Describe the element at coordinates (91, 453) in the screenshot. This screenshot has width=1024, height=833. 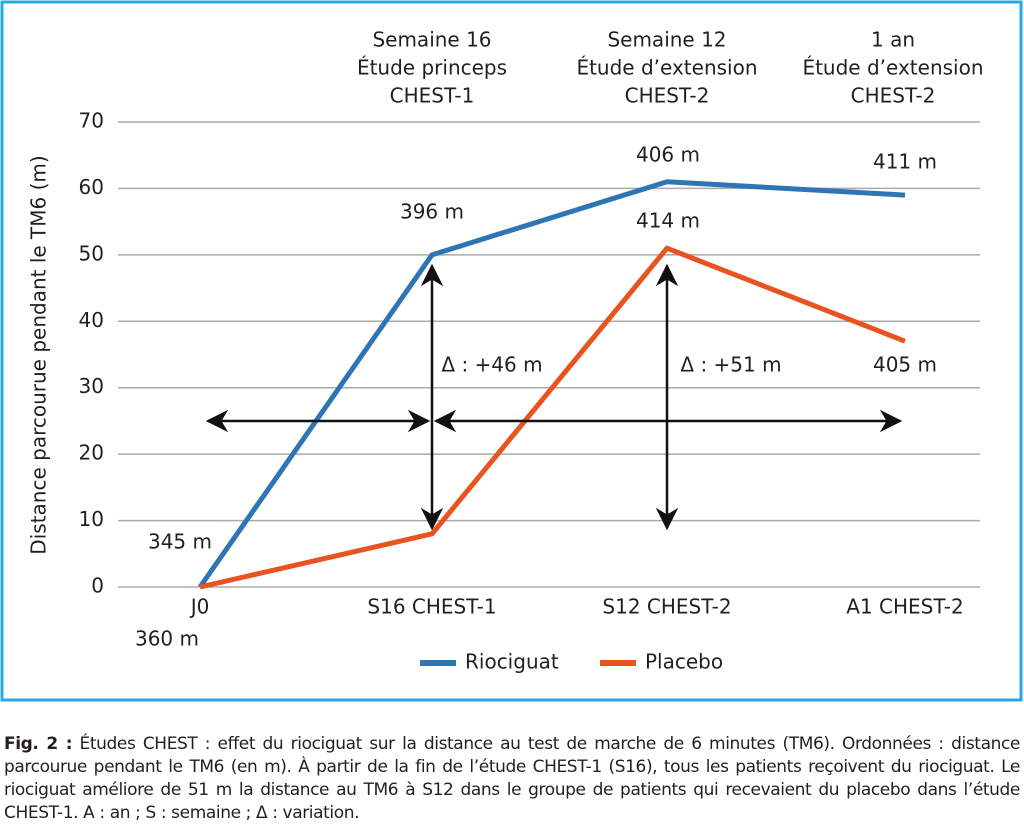
I see `y-tick-label: 20` at that location.